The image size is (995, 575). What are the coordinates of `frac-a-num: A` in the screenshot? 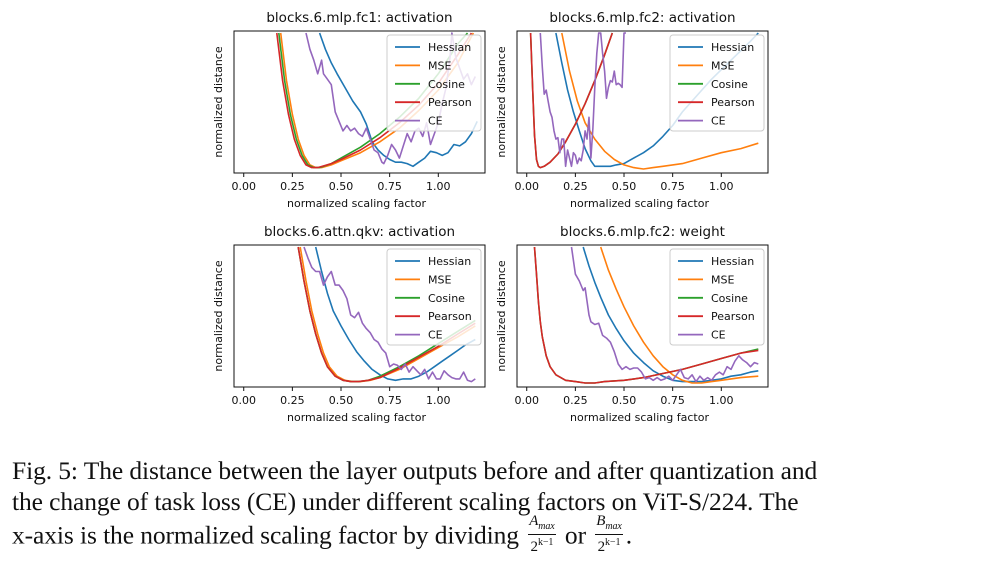 It's located at (534, 521).